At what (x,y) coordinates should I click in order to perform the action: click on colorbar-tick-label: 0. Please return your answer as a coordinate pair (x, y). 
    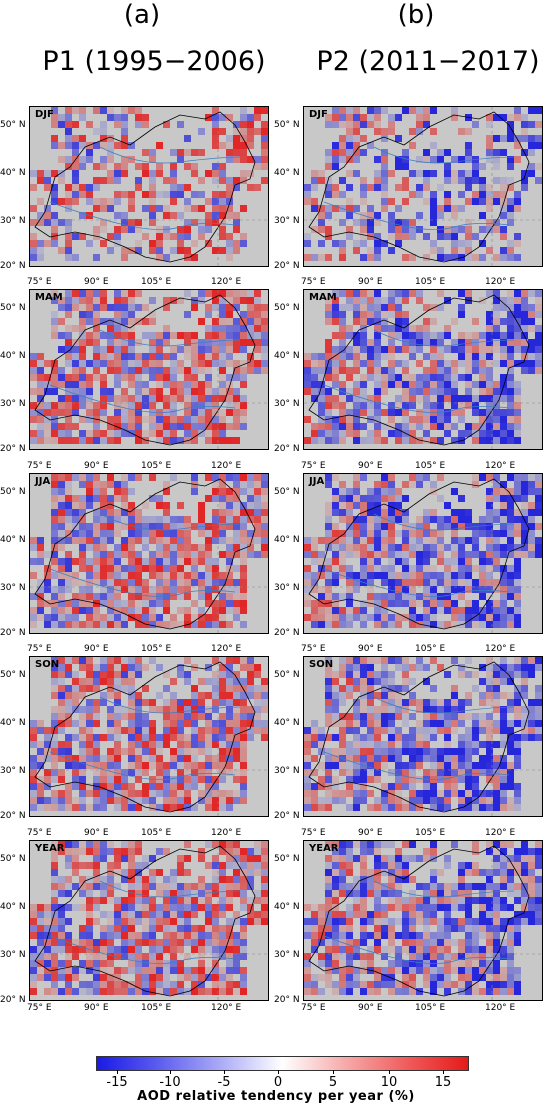
    Looking at the image, I should click on (278, 1082).